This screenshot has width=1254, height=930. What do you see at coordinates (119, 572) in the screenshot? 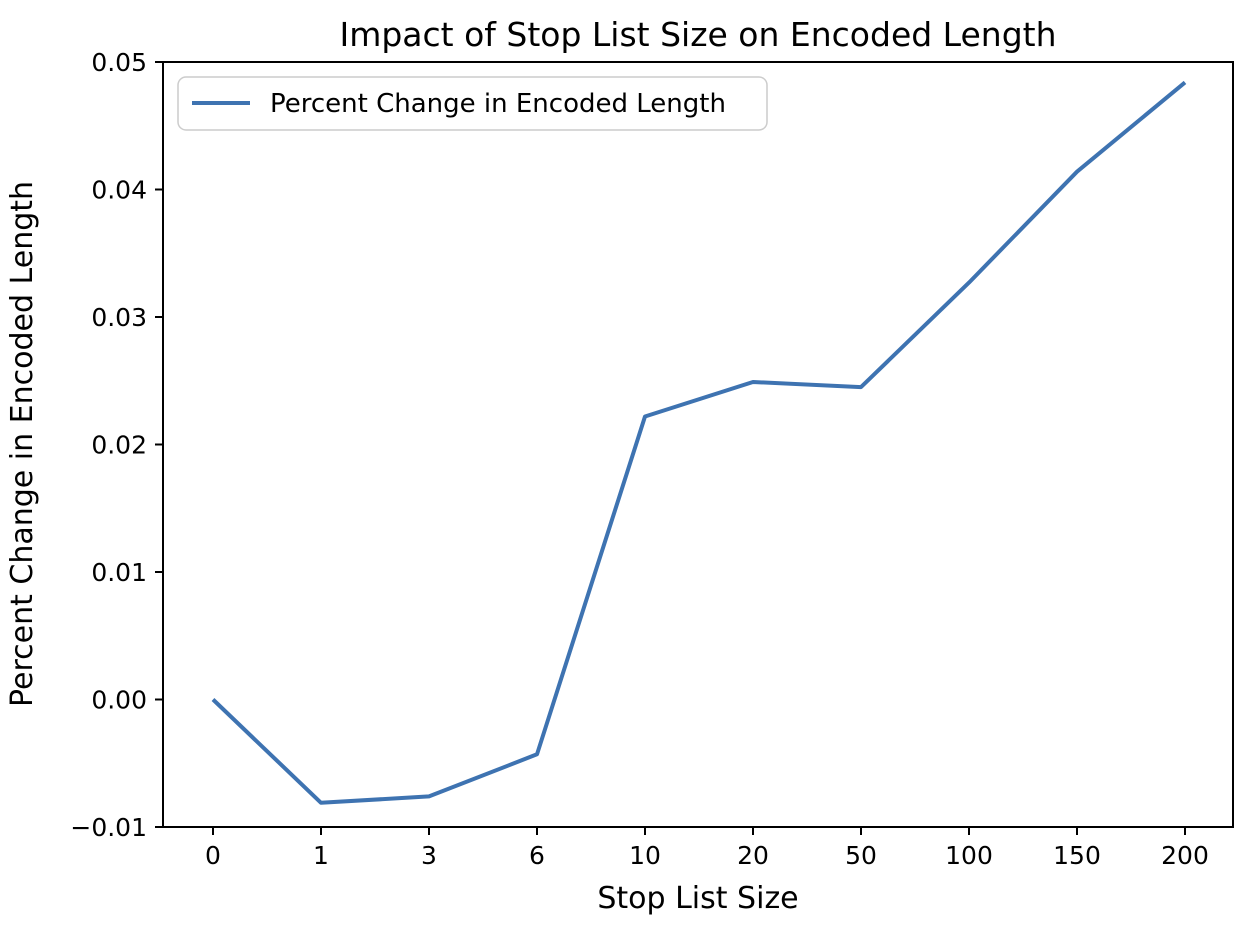
I see `y-tick-label: 0.01` at bounding box center [119, 572].